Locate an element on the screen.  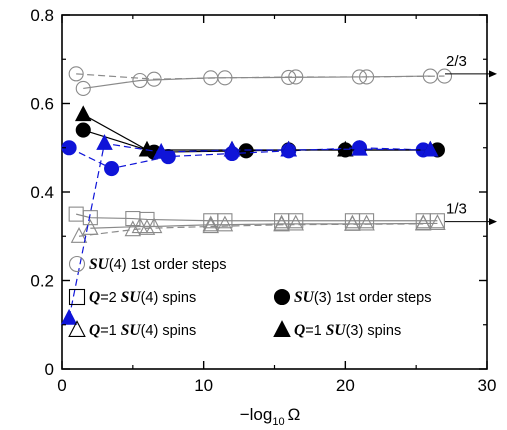
x-axis-label: −log10 Ω is located at coordinates (270, 416).